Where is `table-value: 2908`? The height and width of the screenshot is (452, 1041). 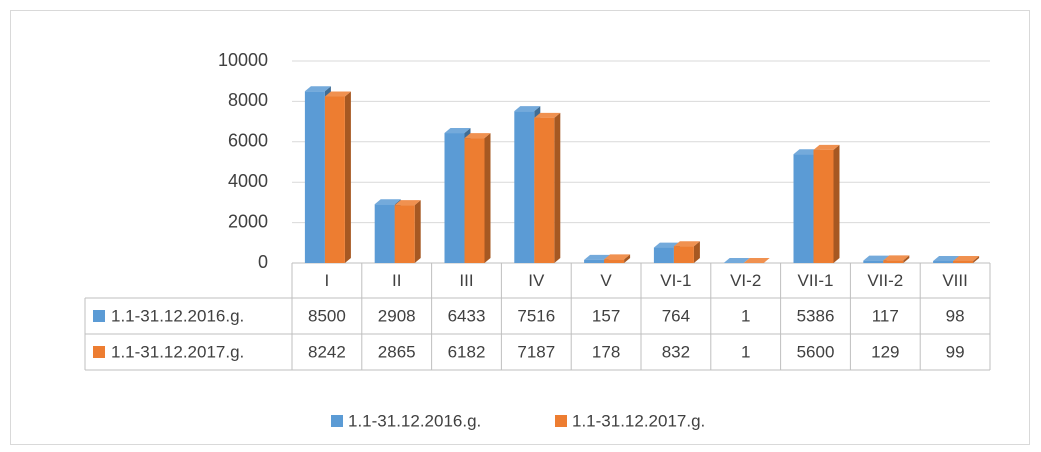
table-value: 2908 is located at coordinates (397, 315).